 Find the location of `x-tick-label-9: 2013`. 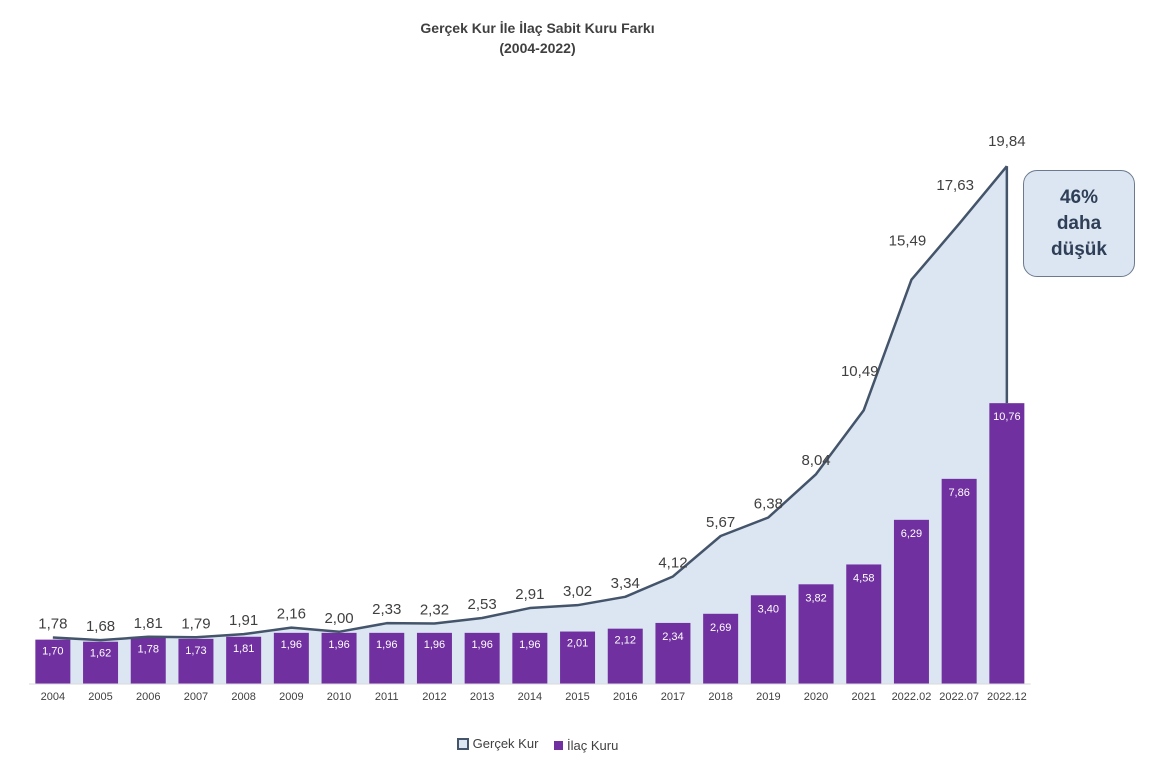

x-tick-label-9: 2013 is located at coordinates (482, 697).